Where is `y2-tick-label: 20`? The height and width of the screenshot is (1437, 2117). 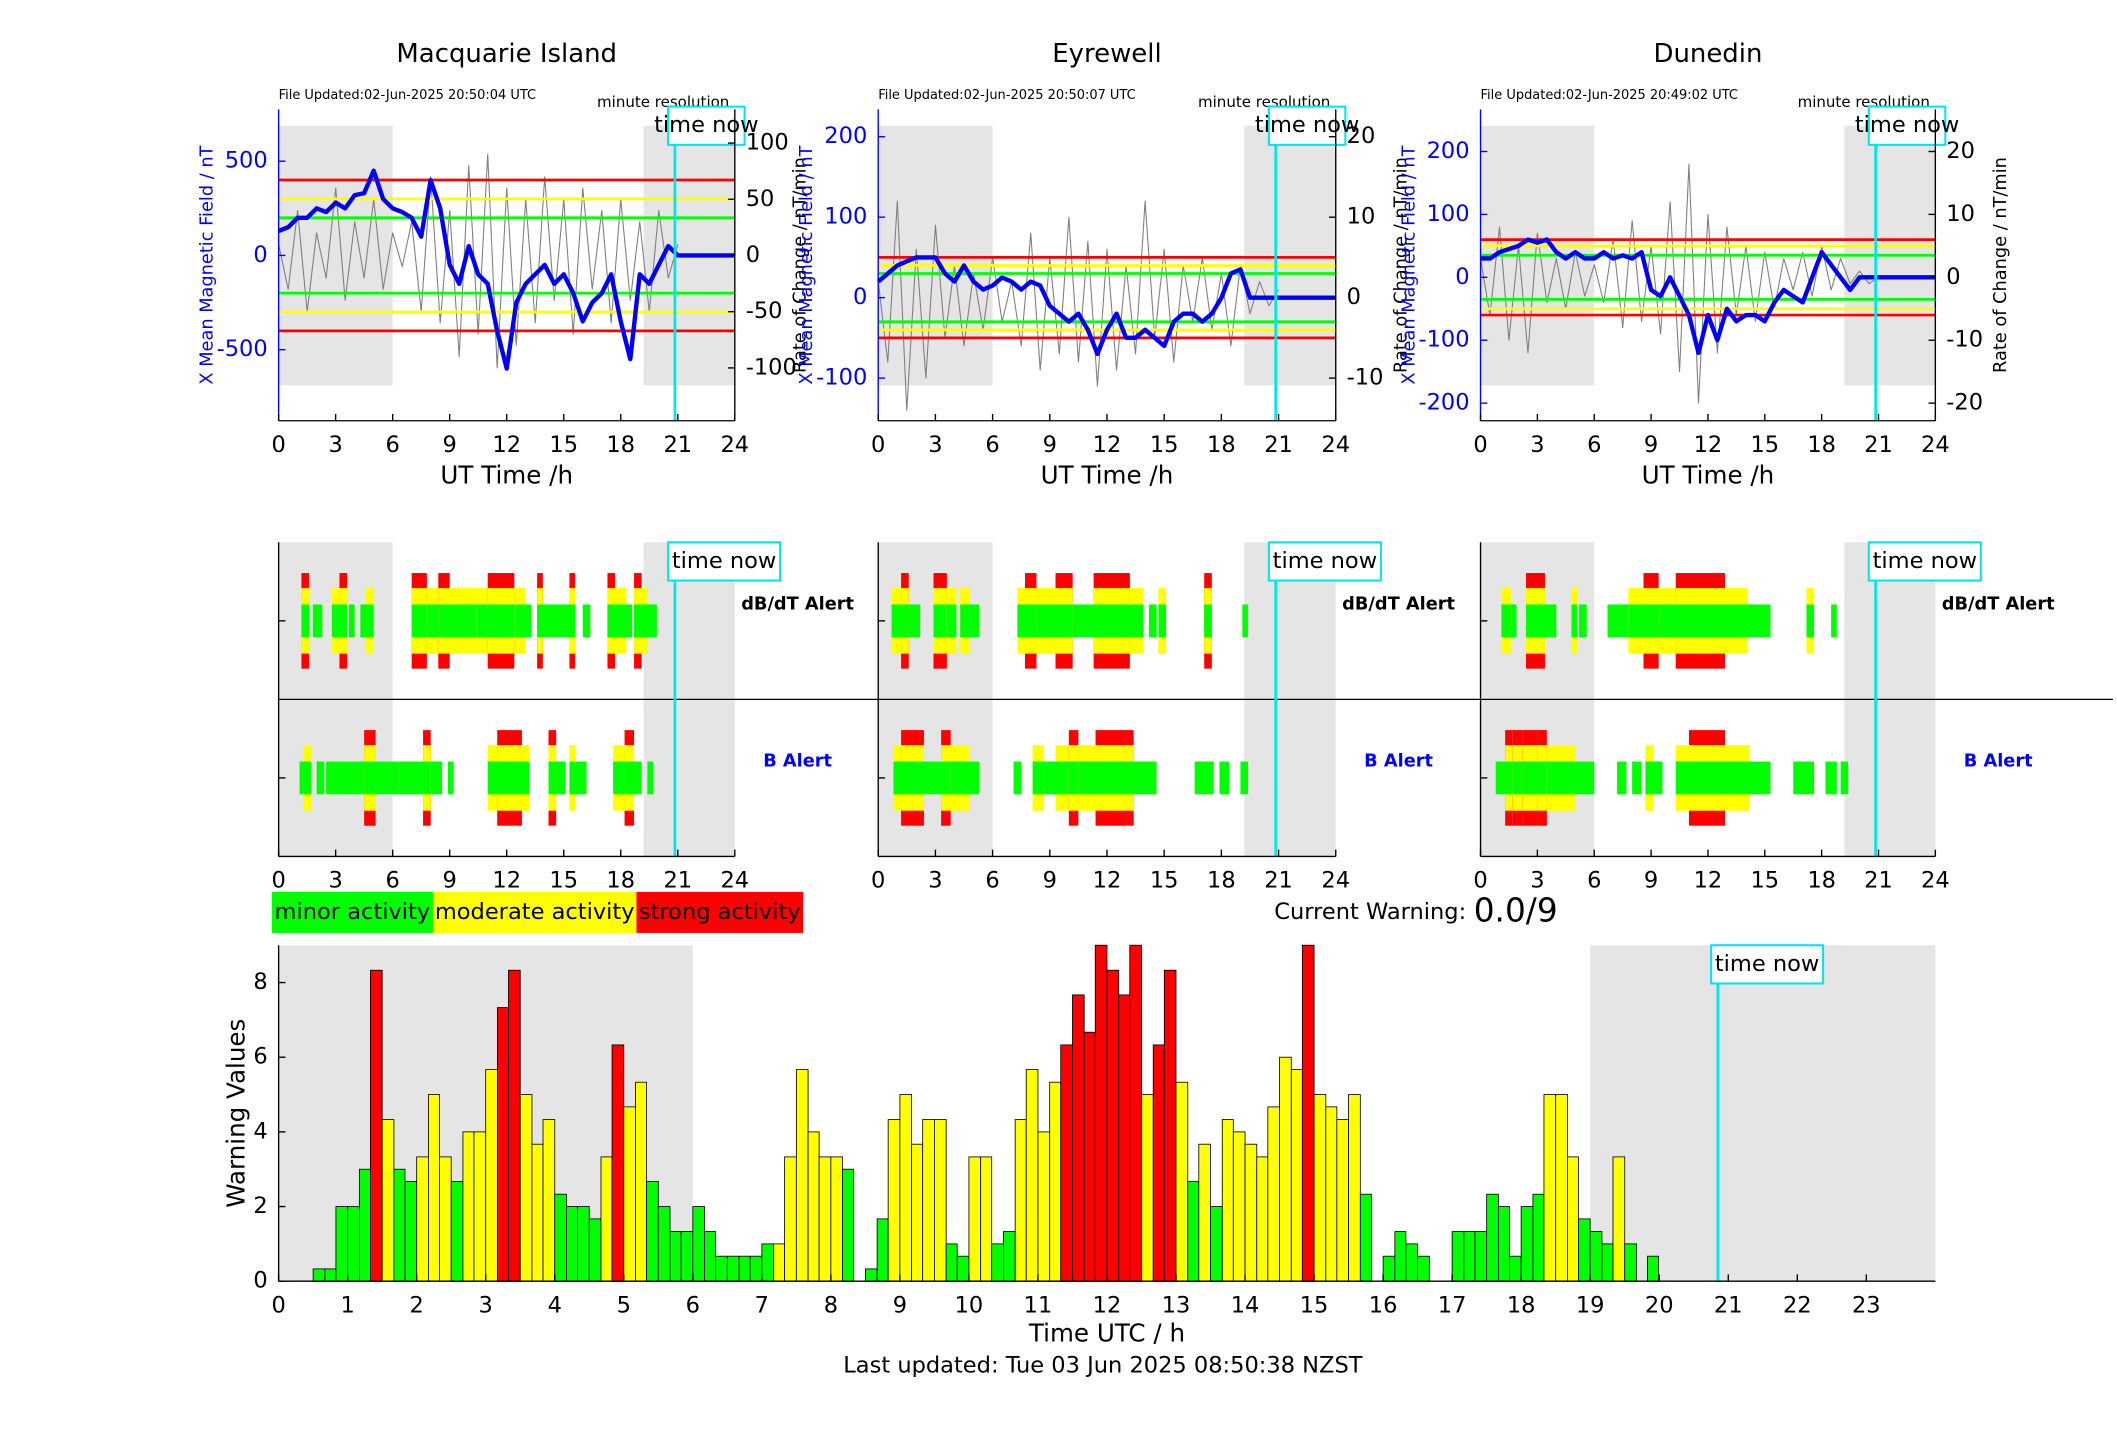
y2-tick-label: 20 is located at coordinates (1960, 151).